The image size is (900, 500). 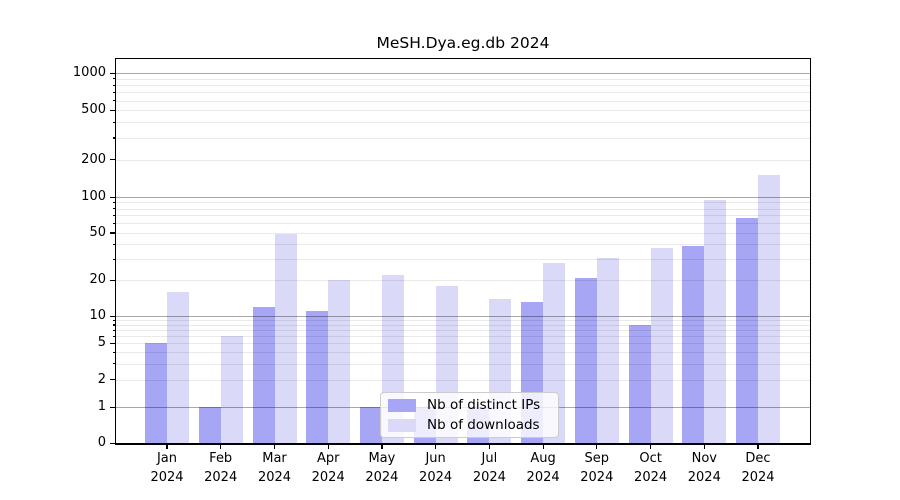 I want to click on y-tick-label-1: 1, so click(x=101, y=406).